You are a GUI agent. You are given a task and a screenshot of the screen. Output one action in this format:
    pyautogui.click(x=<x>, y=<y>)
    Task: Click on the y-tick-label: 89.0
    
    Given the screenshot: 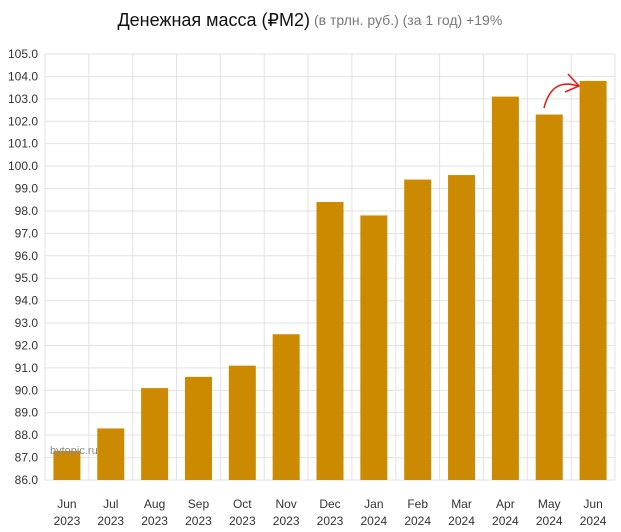 What is the action you would take?
    pyautogui.click(x=27, y=413)
    